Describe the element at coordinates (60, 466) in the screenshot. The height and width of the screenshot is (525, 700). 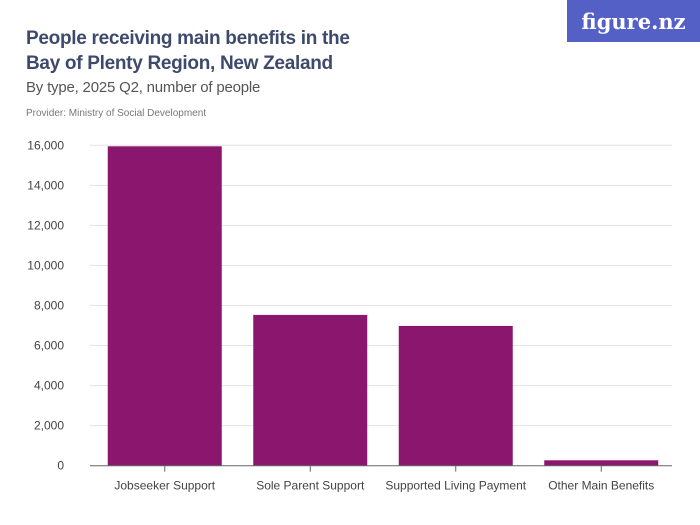
I see `y-tick-label: 0` at that location.